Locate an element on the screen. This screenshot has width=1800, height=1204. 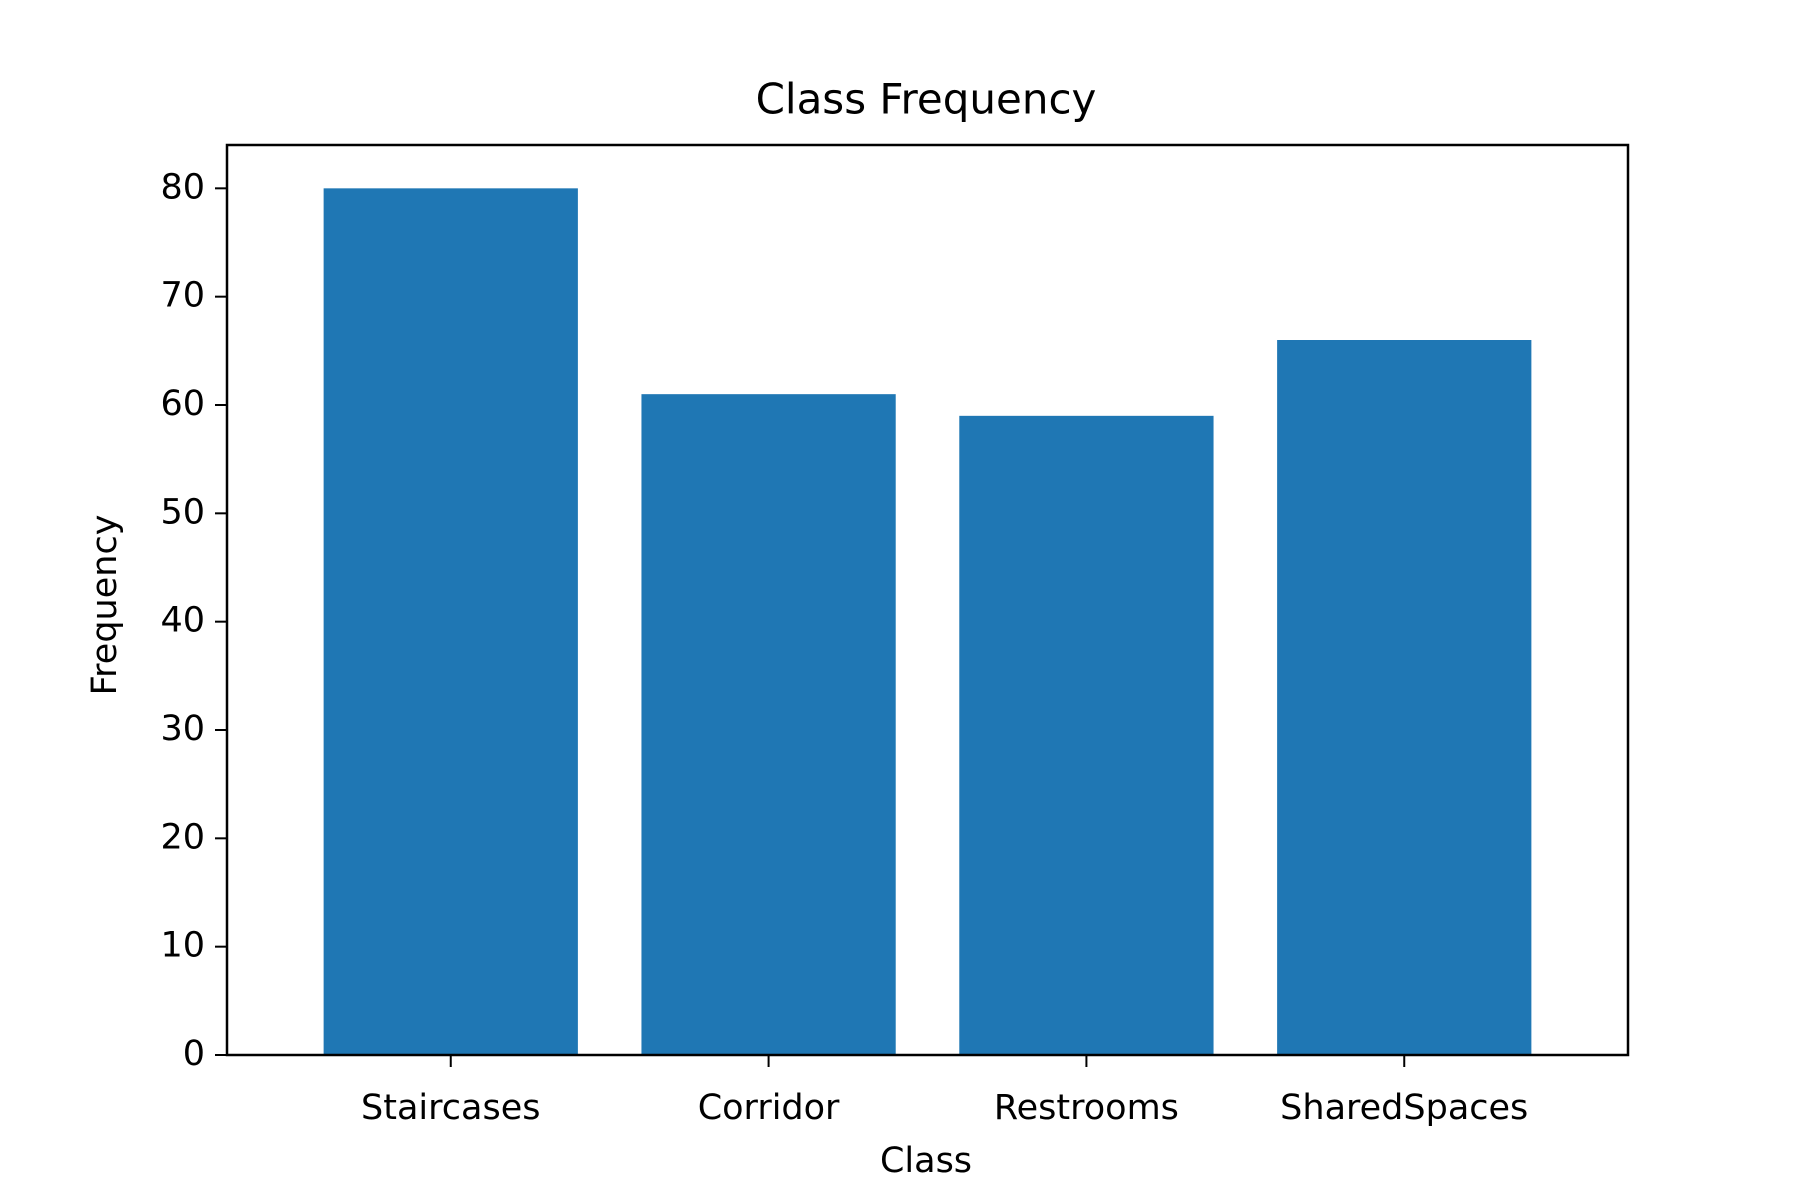
x-axis-label: Class is located at coordinates (926, 1161).